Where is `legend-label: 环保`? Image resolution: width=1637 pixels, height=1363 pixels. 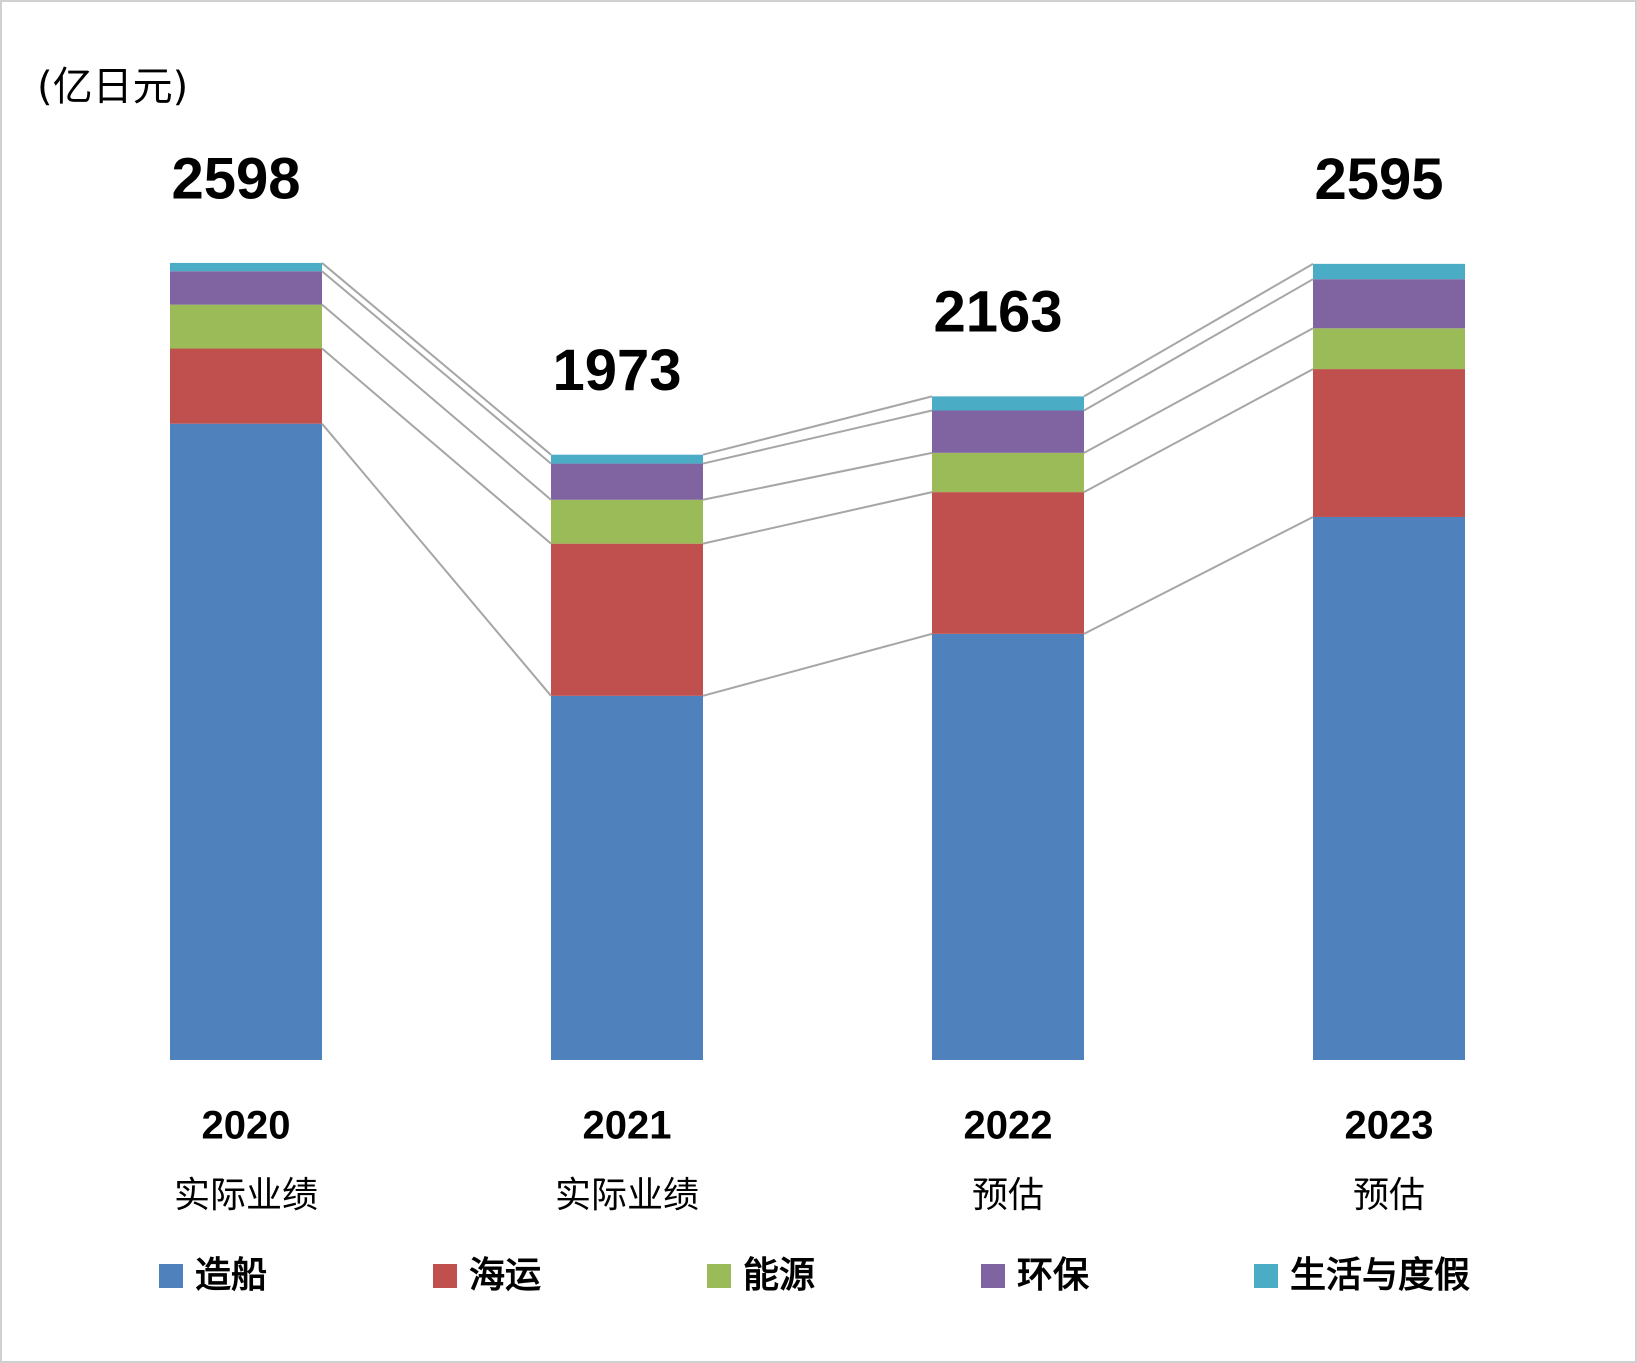 legend-label: 环保 is located at coordinates (1053, 1275).